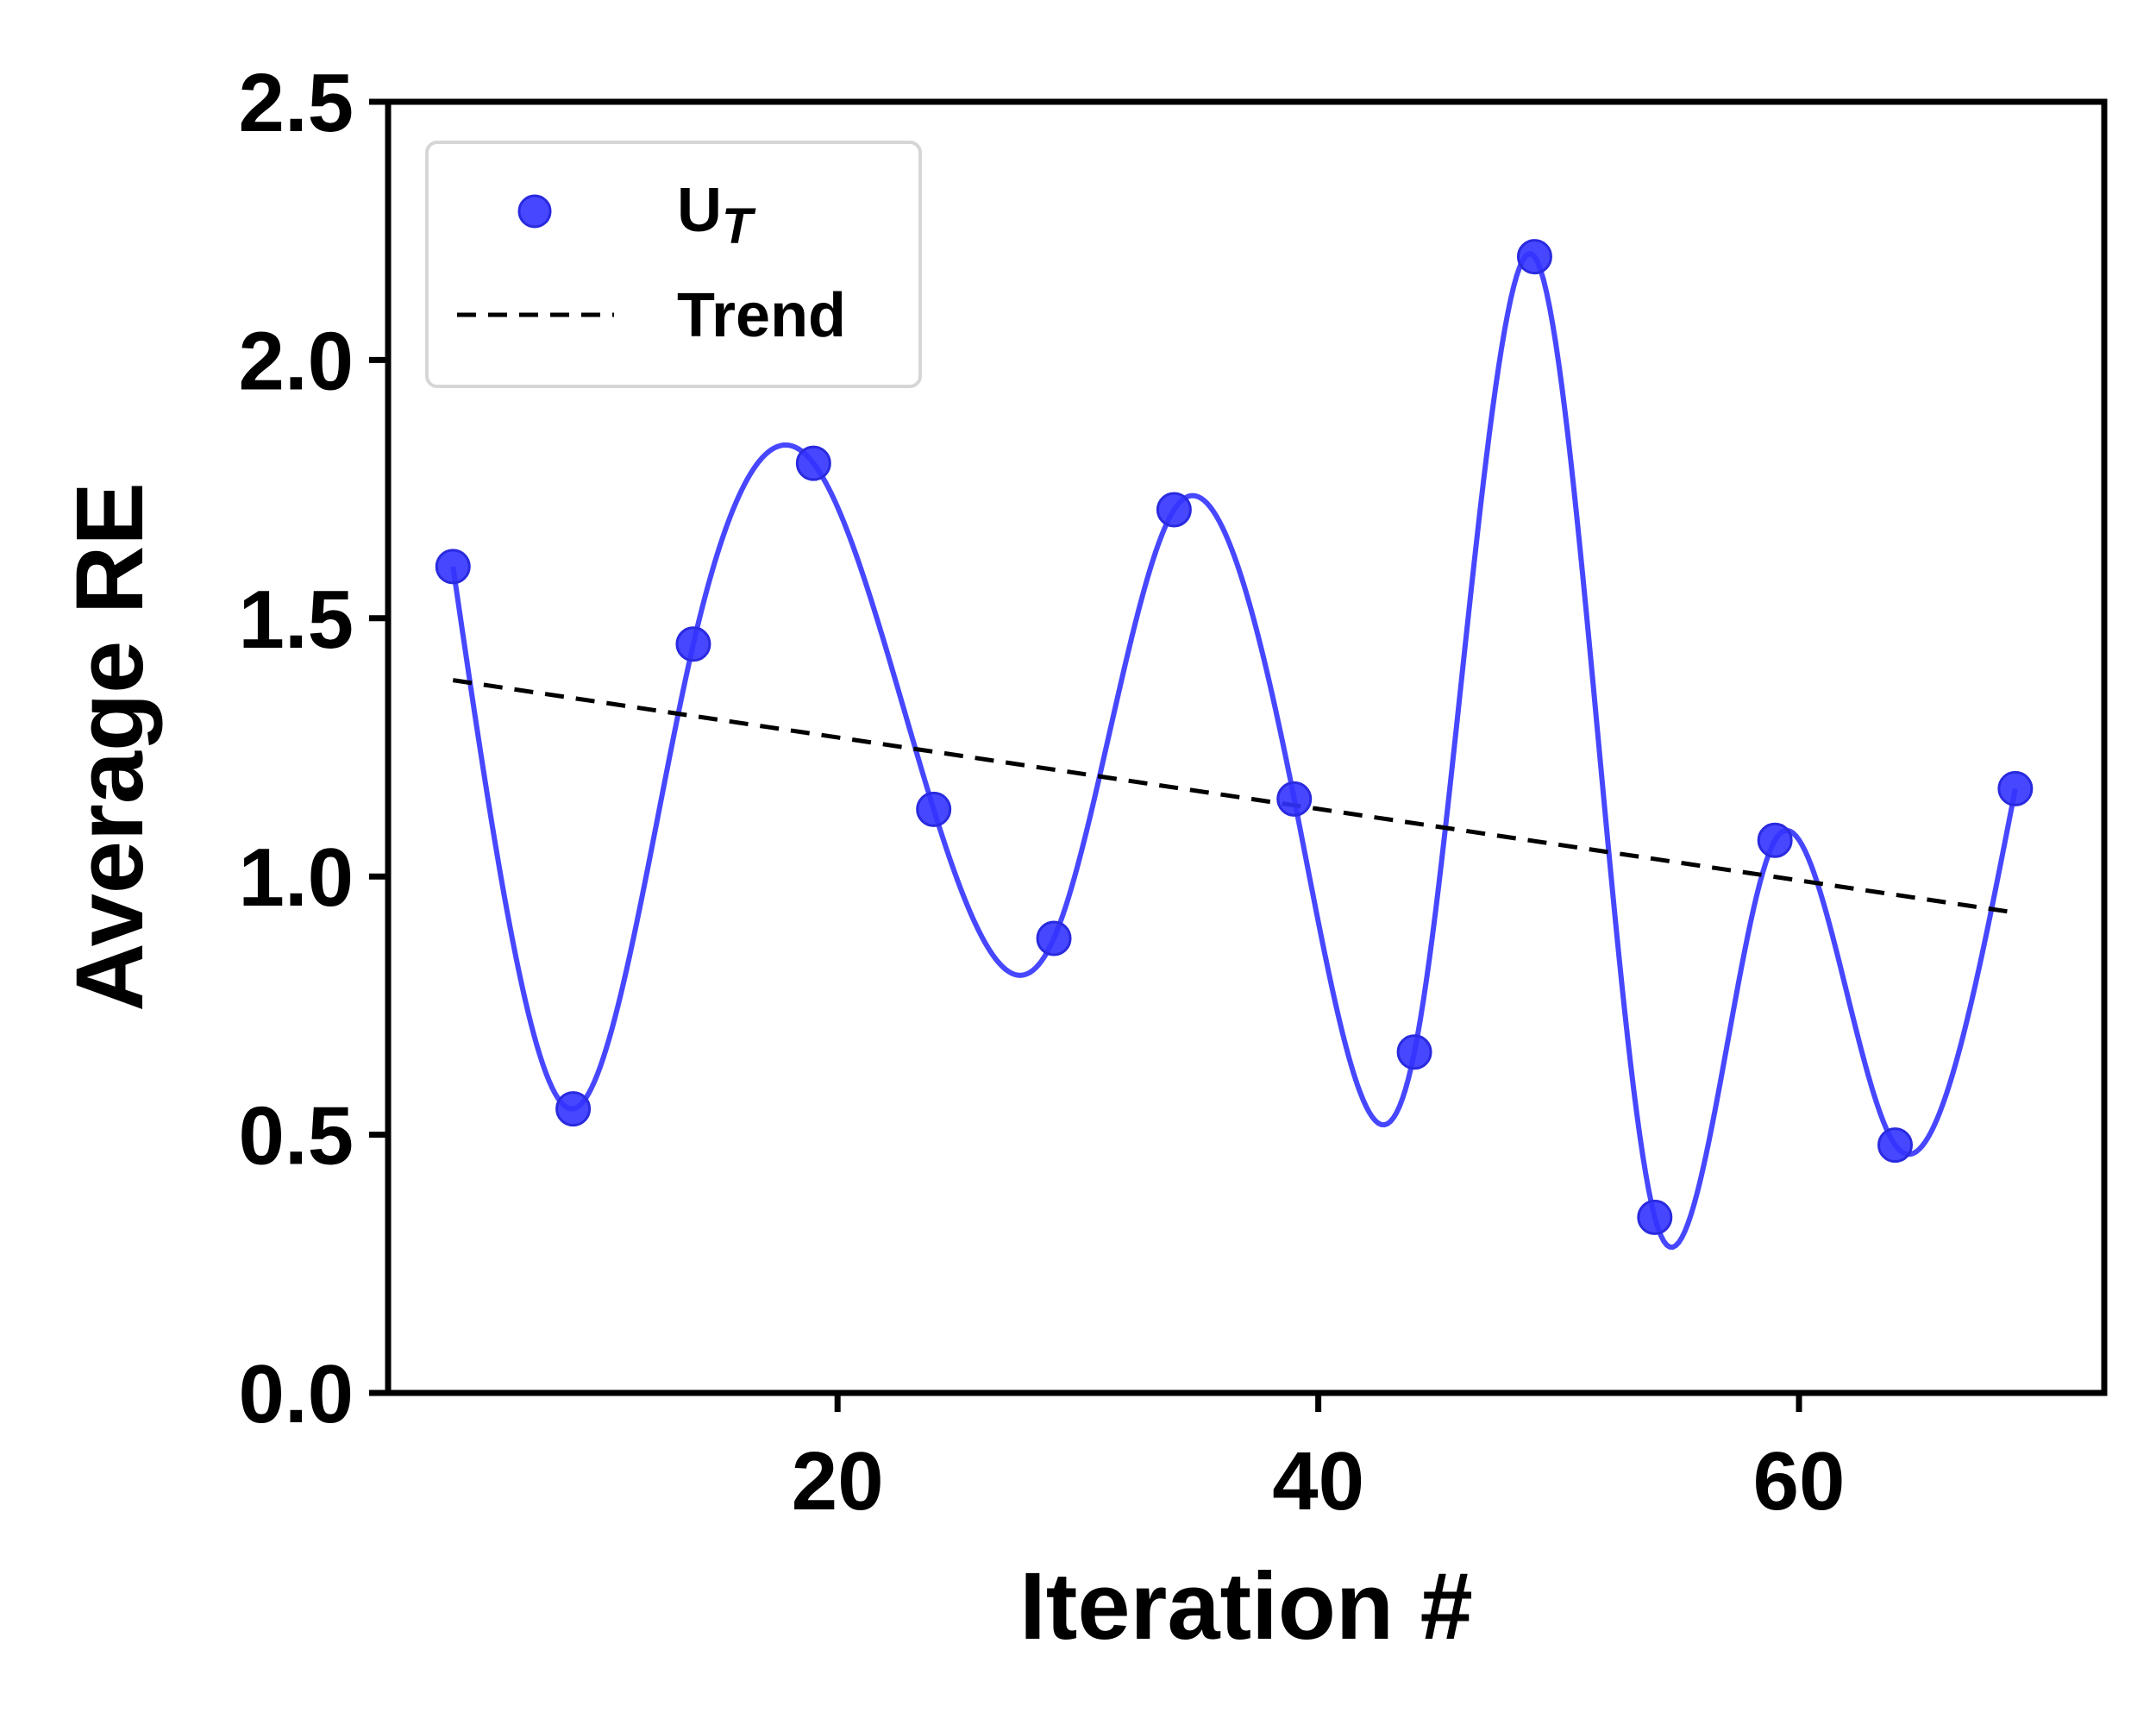 Image resolution: width=2156 pixels, height=1725 pixels. Describe the element at coordinates (296, 361) in the screenshot. I see `y-tick-label: 2.0` at that location.